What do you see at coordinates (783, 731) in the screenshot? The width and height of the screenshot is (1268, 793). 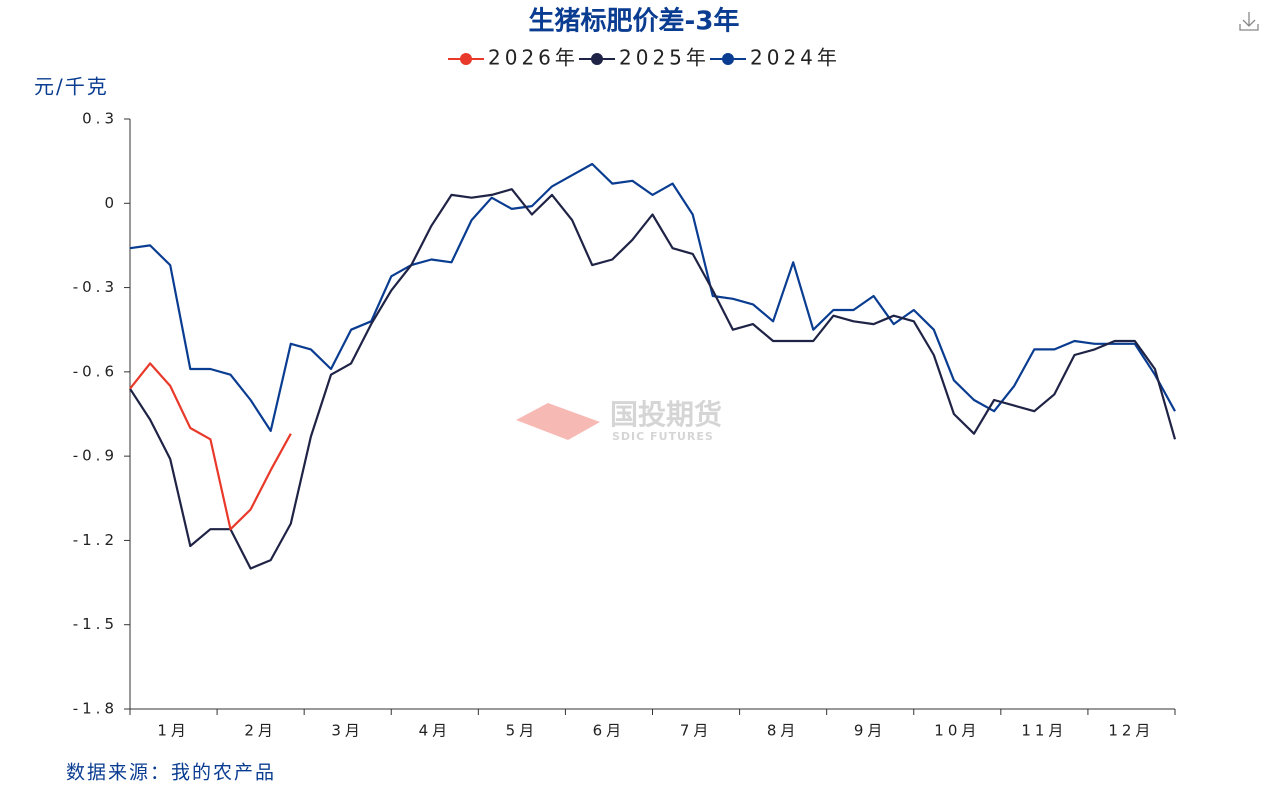 I see `x-tick-label: 8月` at bounding box center [783, 731].